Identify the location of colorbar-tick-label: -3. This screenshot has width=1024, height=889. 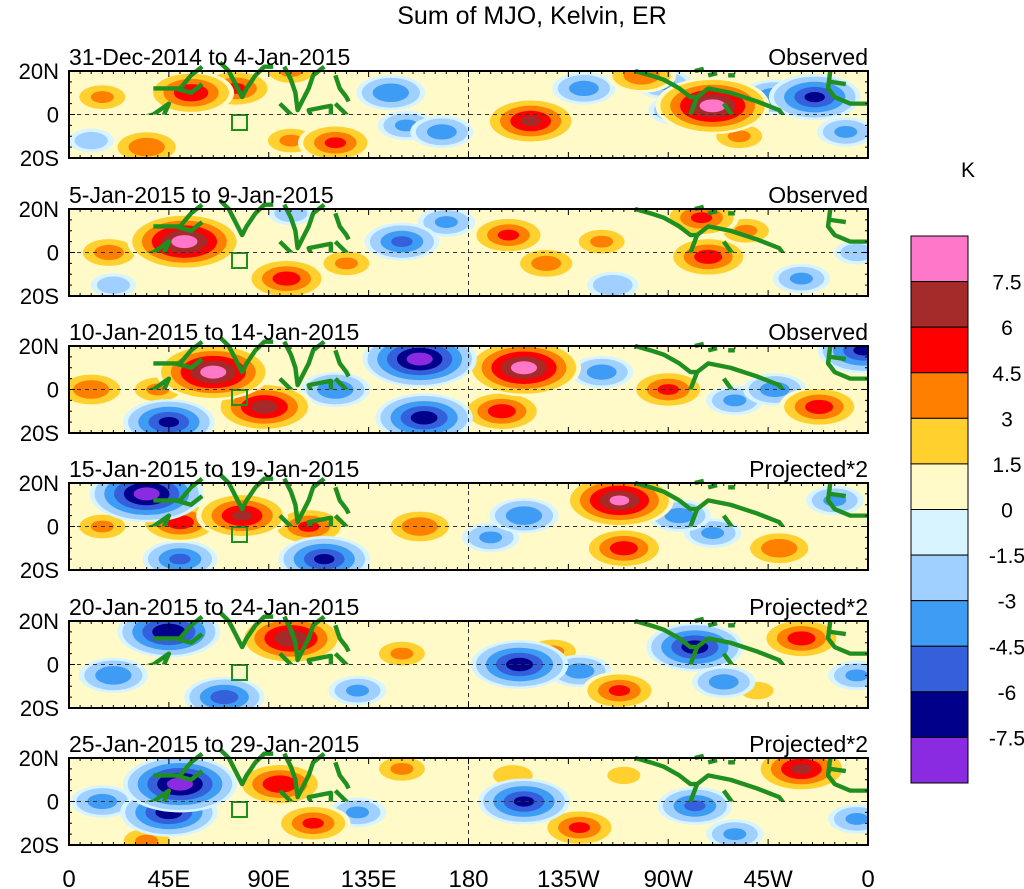
(1007, 602).